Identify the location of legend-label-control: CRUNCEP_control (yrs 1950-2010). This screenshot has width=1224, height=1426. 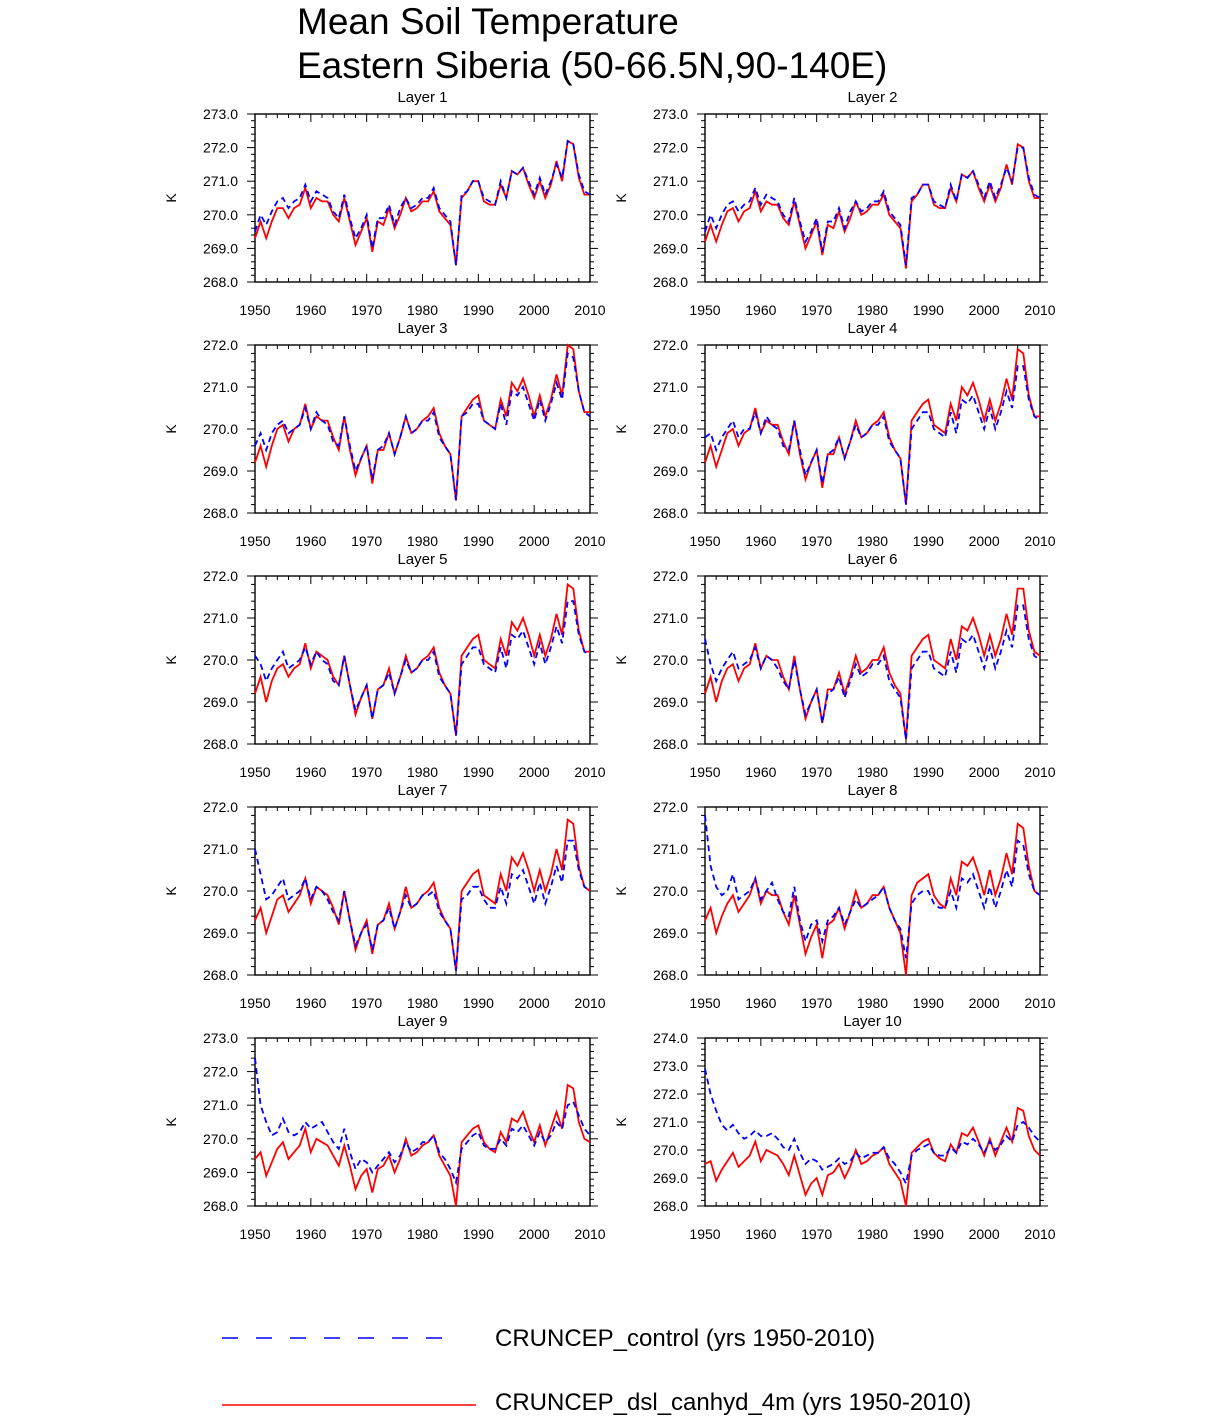
(685, 1338).